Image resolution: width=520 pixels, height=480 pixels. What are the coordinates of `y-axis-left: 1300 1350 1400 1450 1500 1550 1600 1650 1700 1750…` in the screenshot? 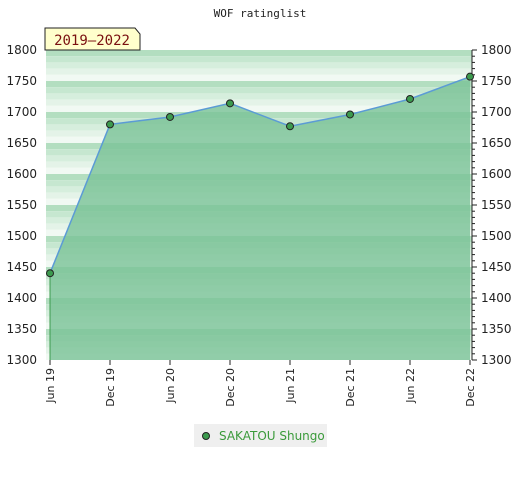 It's located at (21, 205).